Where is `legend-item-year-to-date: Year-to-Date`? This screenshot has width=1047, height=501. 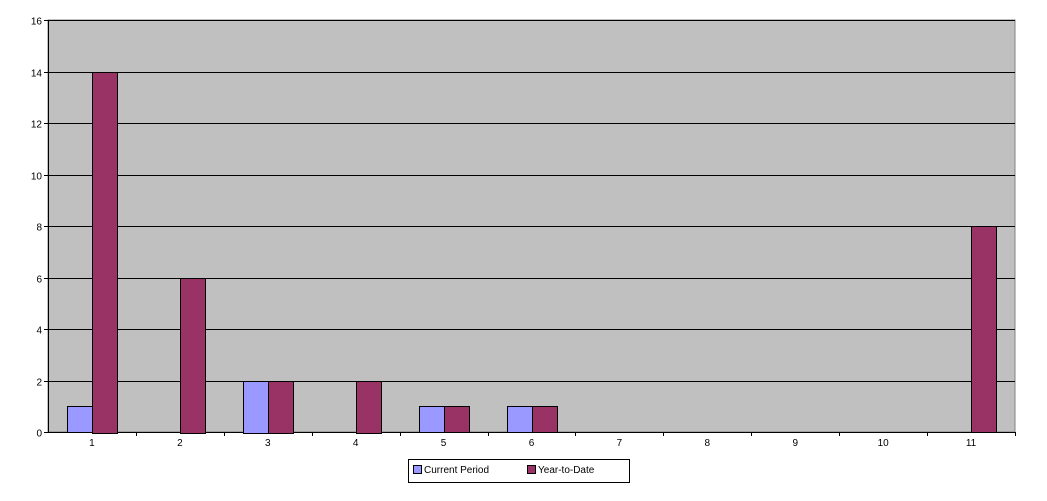 legend-item-year-to-date: Year-to-Date is located at coordinates (561, 470).